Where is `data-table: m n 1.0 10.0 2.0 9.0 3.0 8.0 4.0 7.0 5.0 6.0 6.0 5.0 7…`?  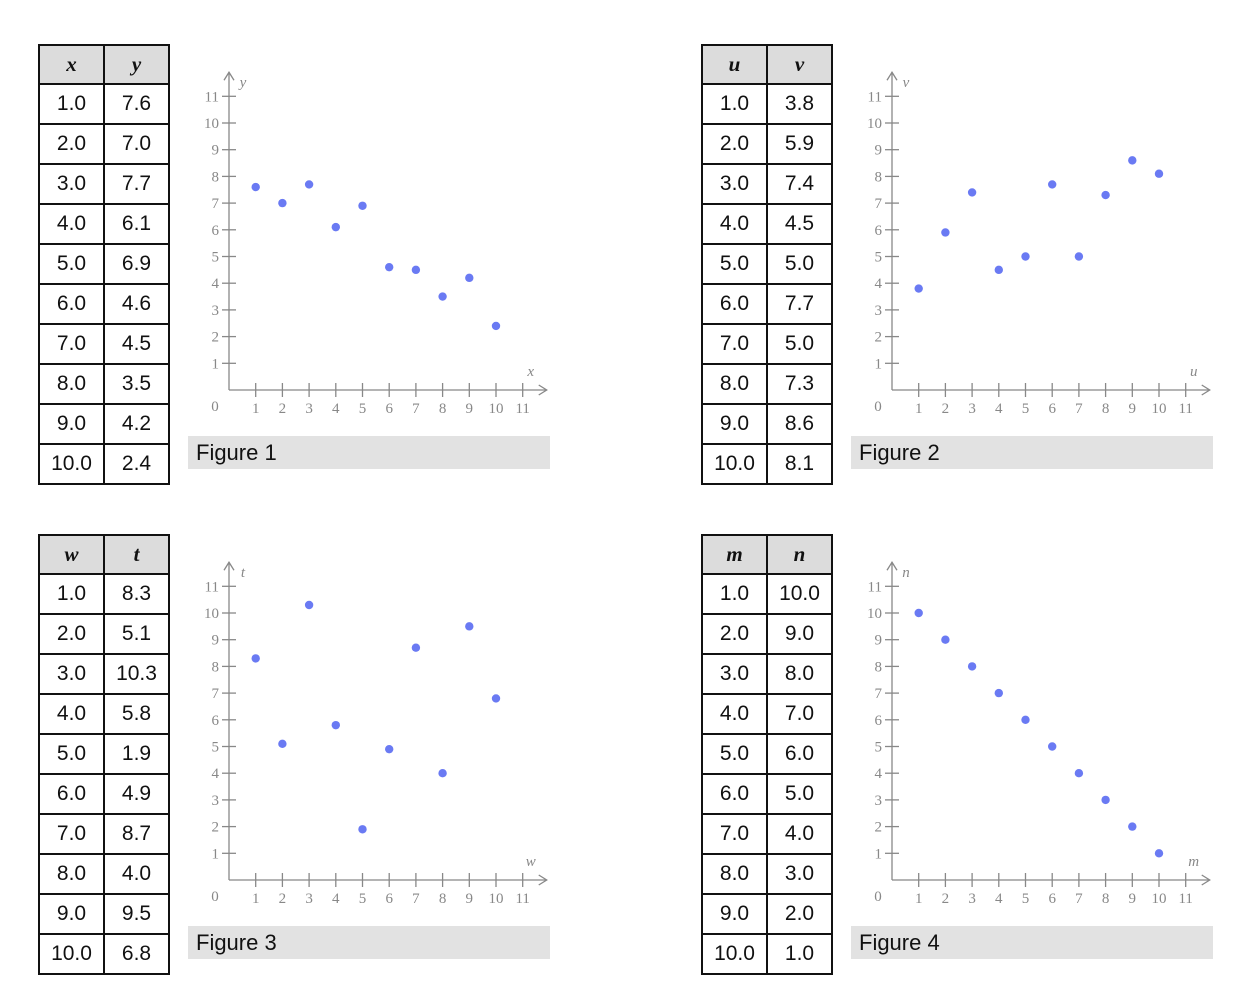 data-table: m n 1.0 10.0 2.0 9.0 3.0 8.0 4.0 7.0 5.0 6.0 6.0 5.0 7… is located at coordinates (767, 754).